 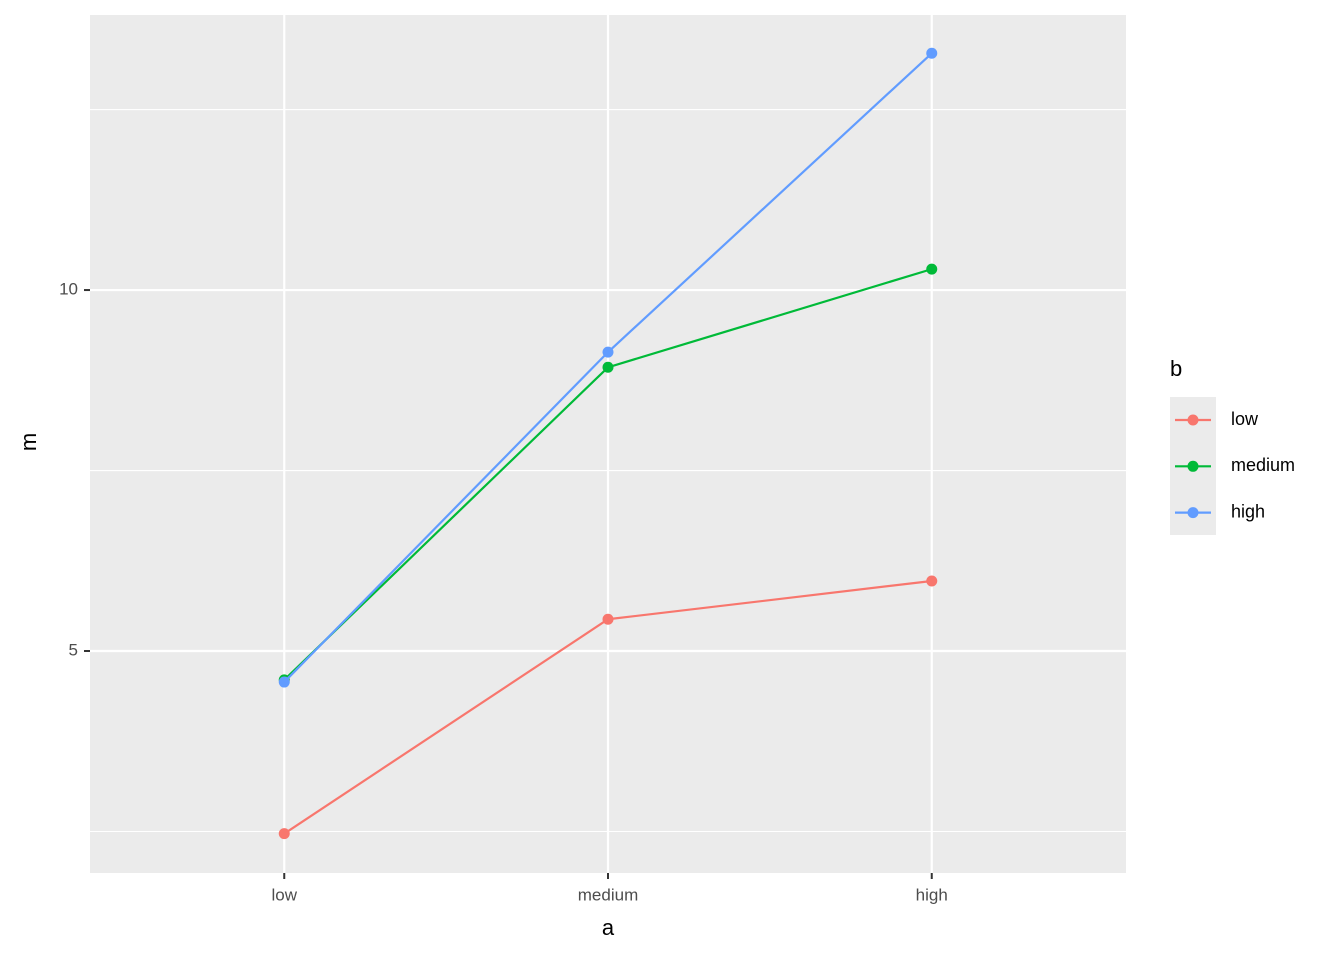 I want to click on y-tick-label: 10, so click(x=68, y=289).